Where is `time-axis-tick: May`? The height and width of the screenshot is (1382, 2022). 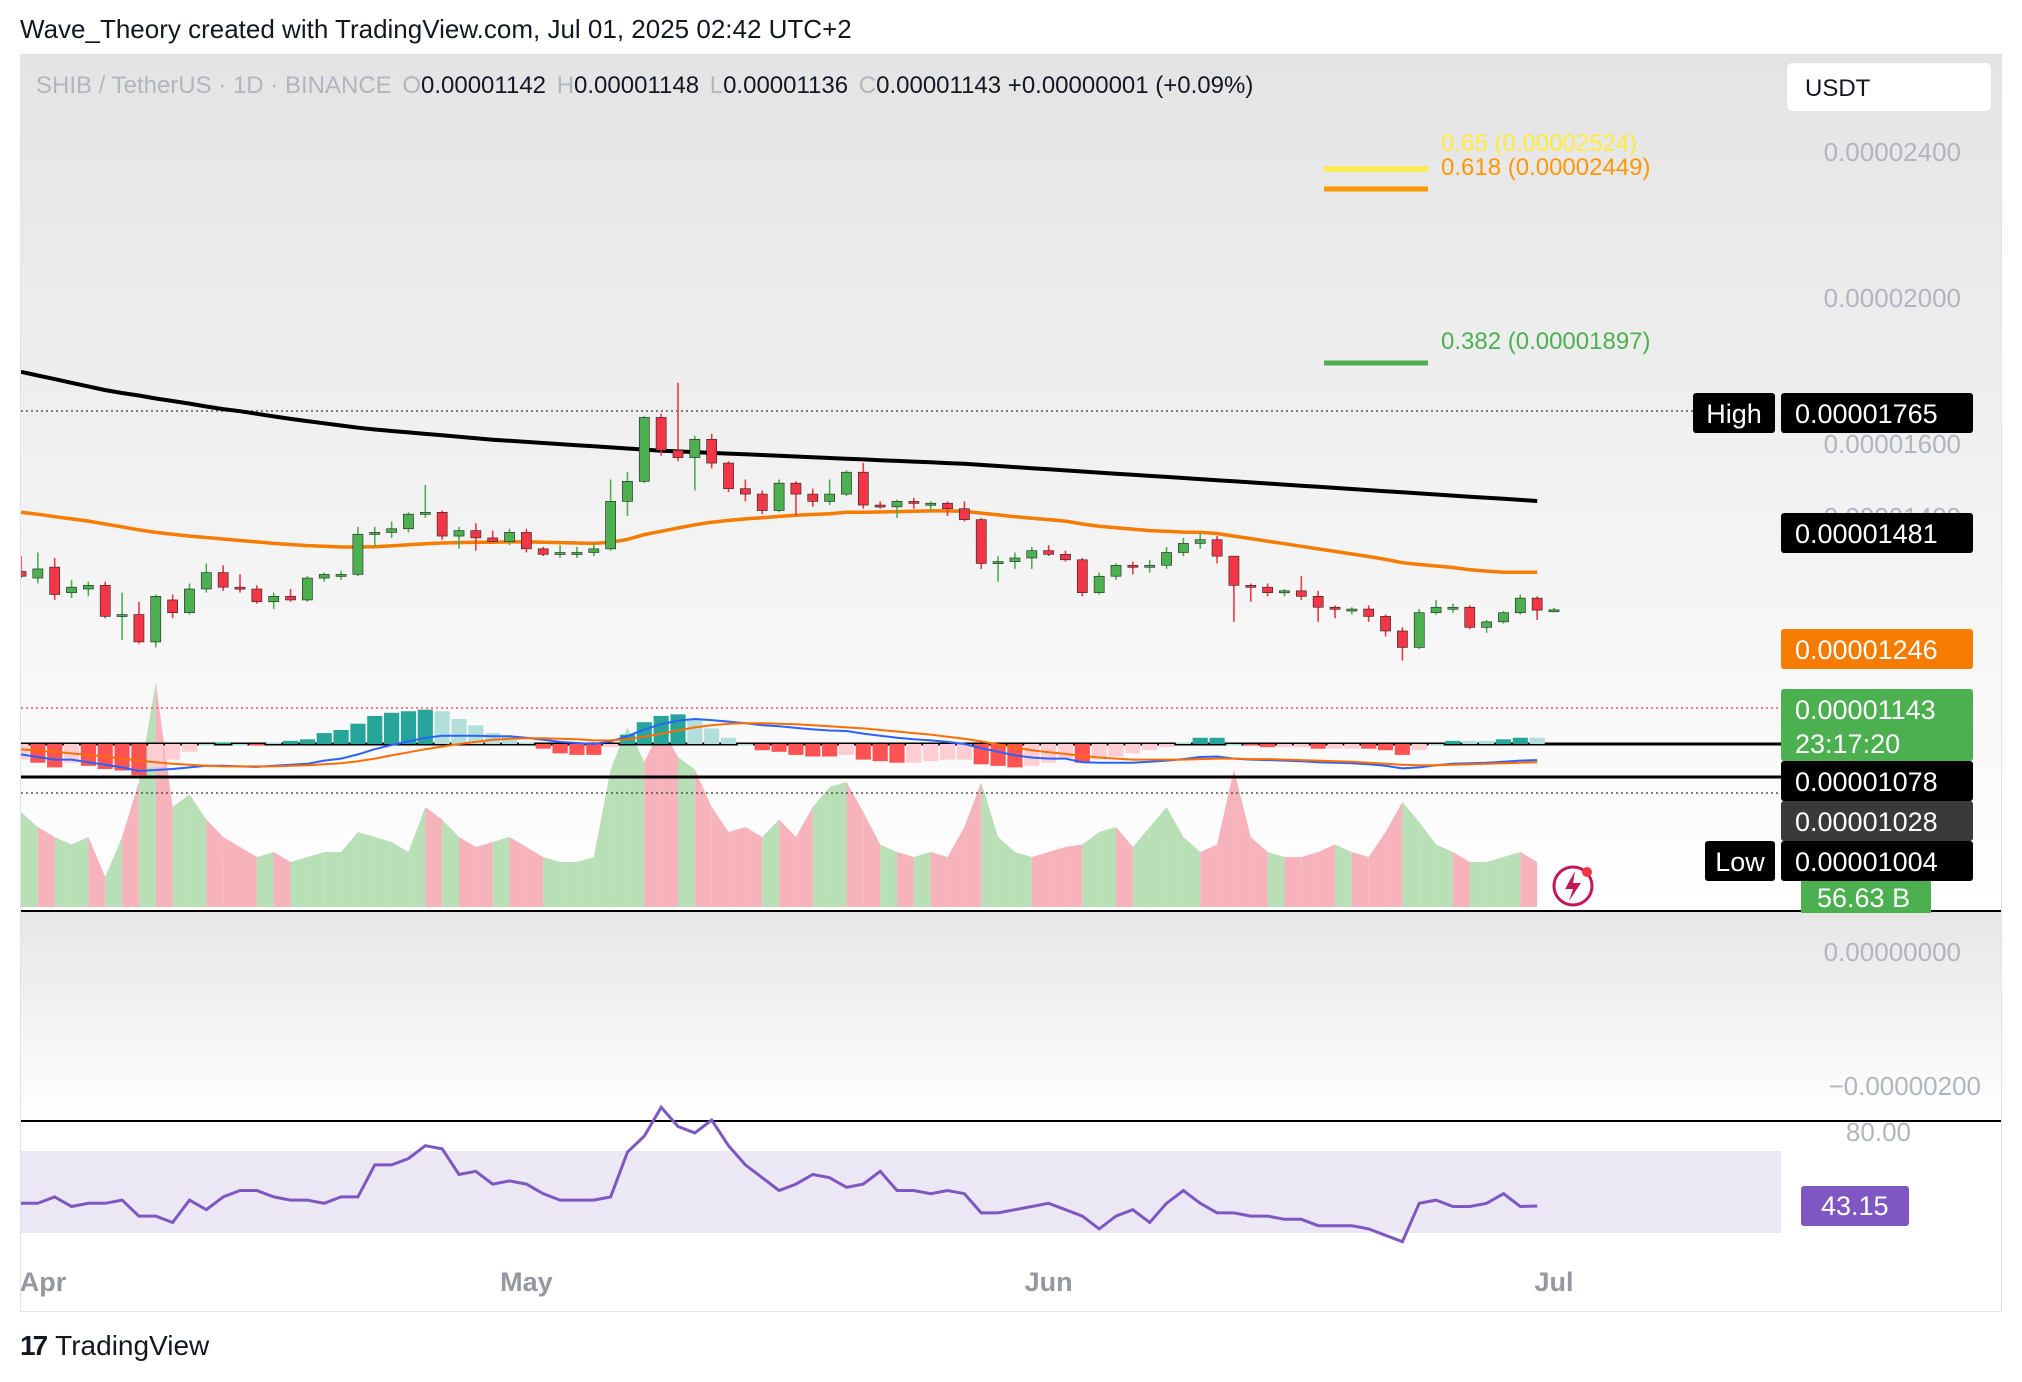
time-axis-tick: May is located at coordinates (526, 1282).